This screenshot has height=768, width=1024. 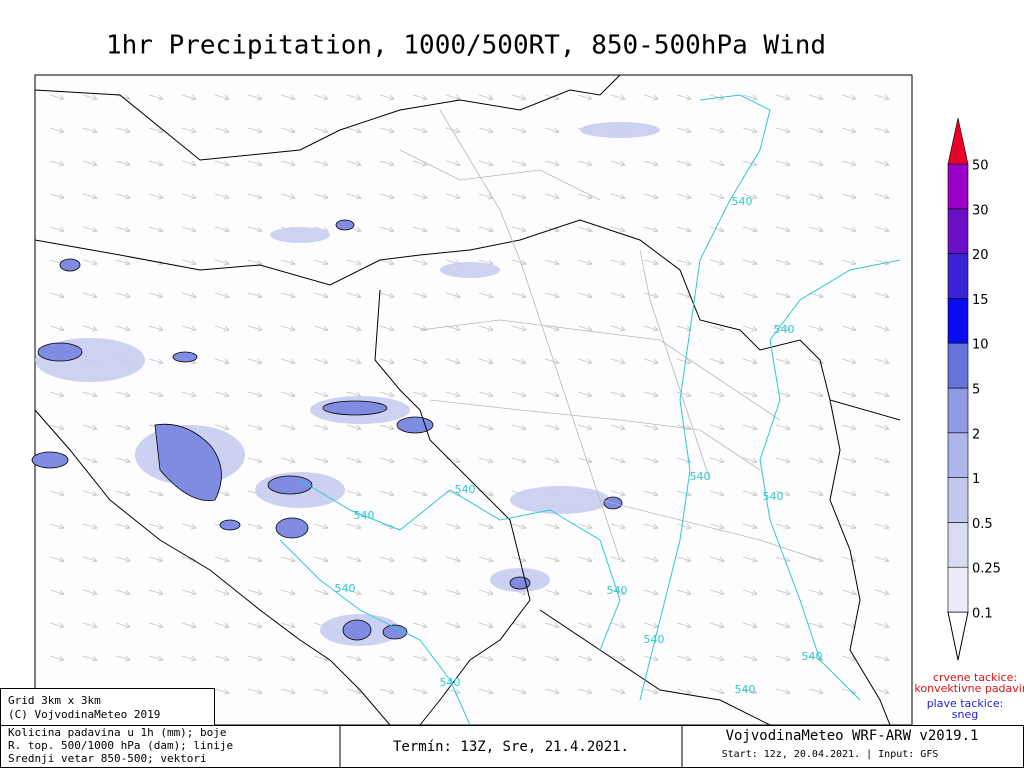 I want to click on note-convective: crvene tackice:, so click(x=975, y=677).